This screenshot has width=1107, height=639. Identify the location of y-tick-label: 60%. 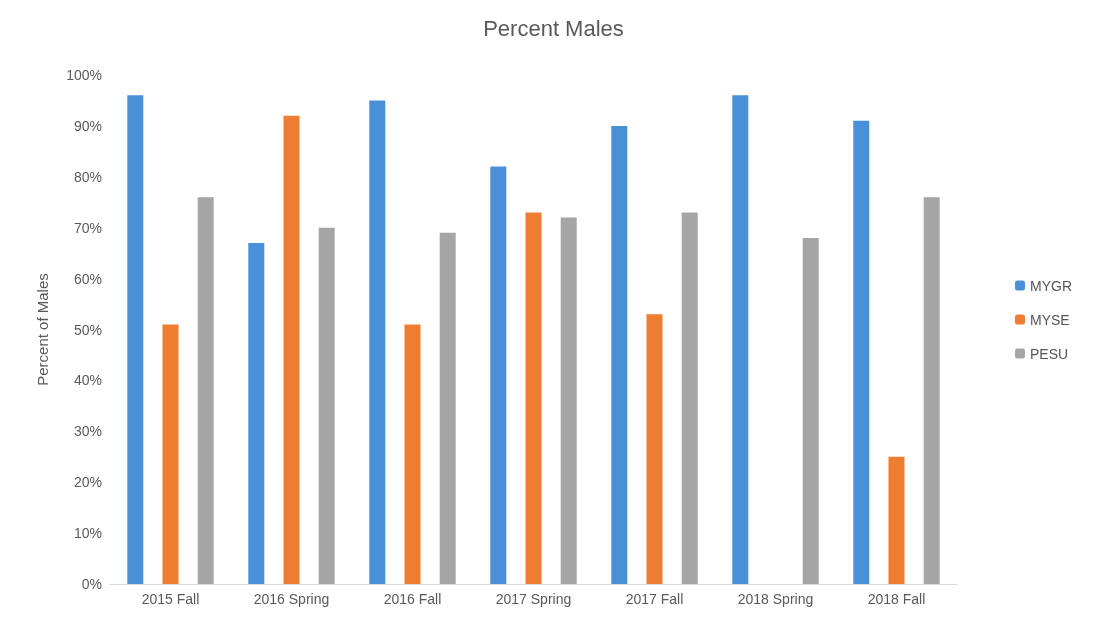
(87, 278).